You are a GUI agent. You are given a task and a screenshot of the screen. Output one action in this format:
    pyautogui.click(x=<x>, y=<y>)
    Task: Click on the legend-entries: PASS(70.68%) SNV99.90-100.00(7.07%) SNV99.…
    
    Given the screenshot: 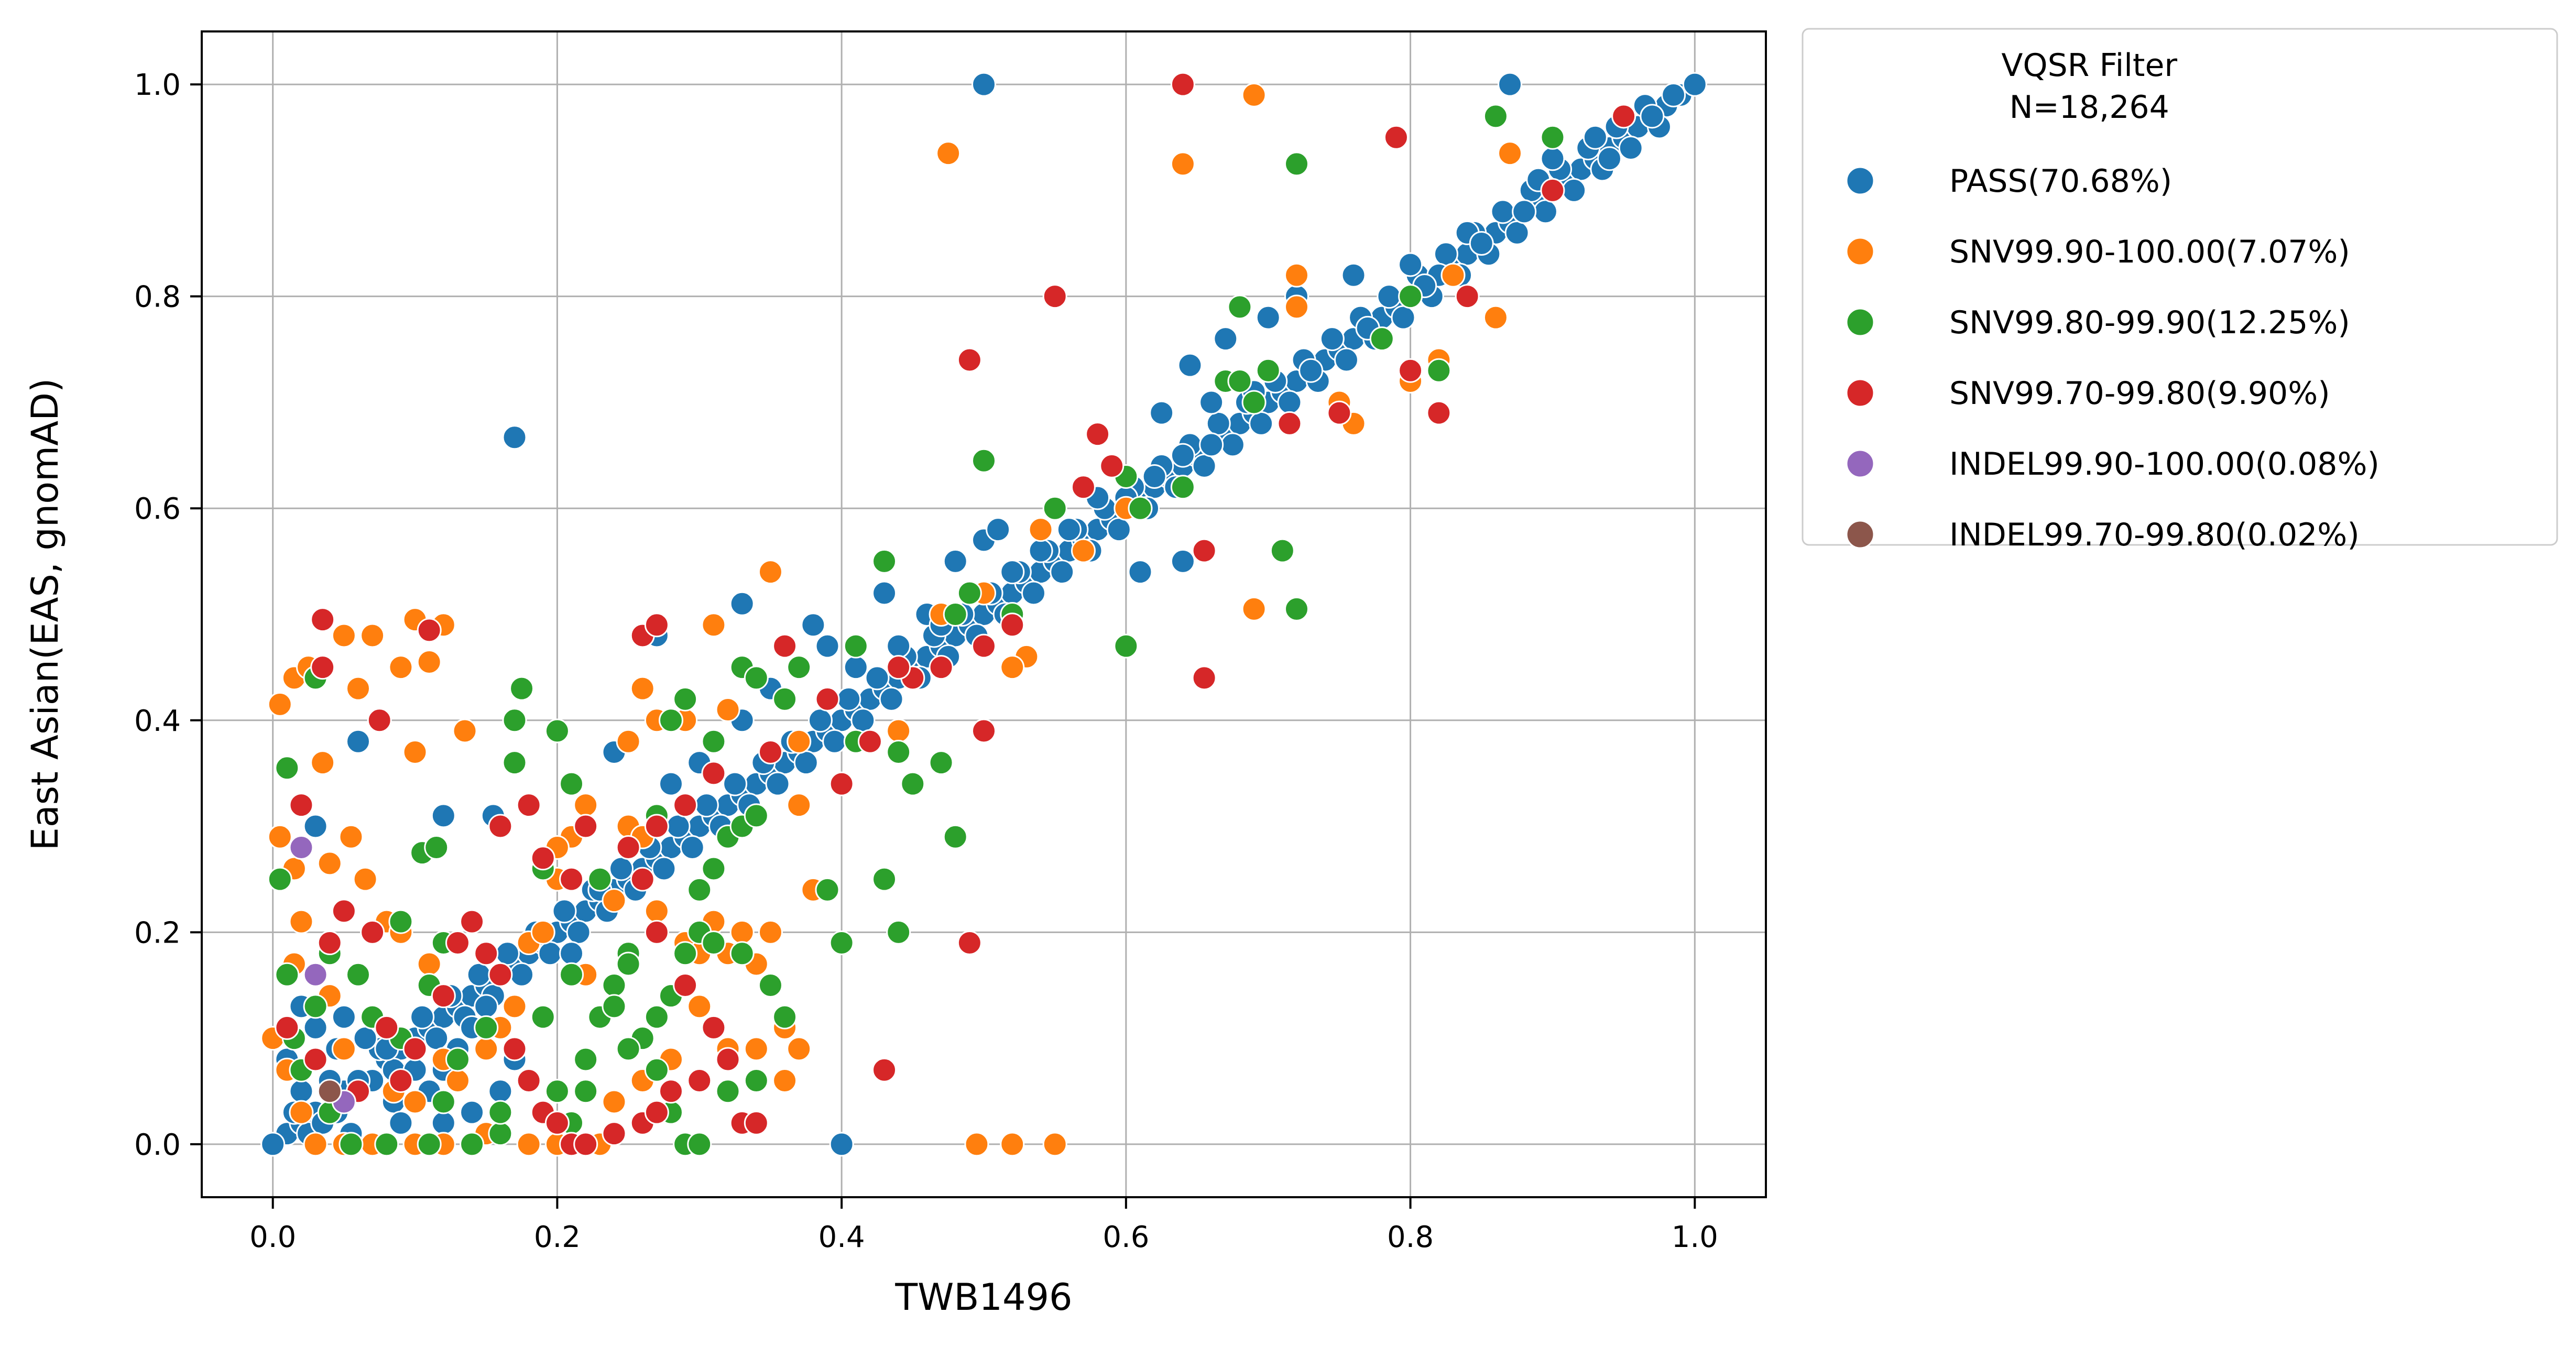 What is the action you would take?
    pyautogui.click(x=2112, y=358)
    